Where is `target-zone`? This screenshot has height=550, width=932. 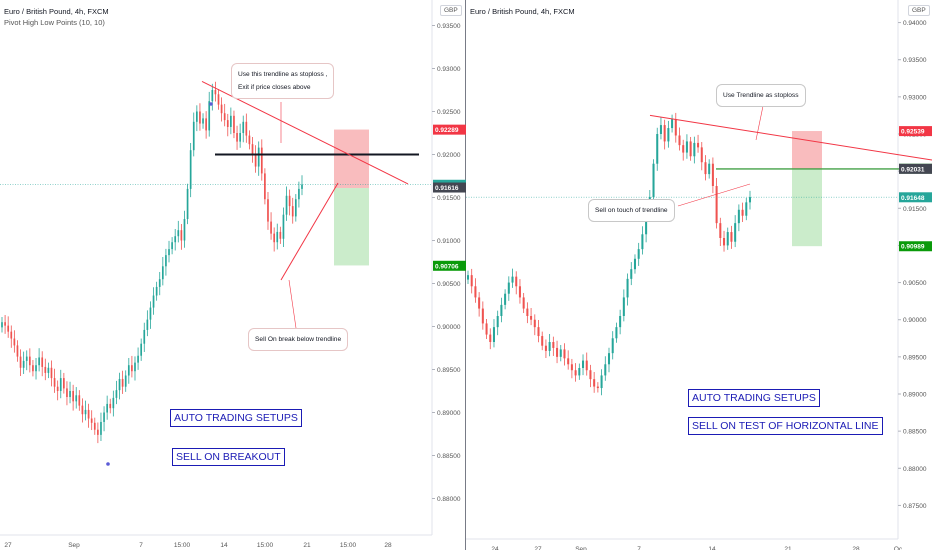
target-zone is located at coordinates (351, 227).